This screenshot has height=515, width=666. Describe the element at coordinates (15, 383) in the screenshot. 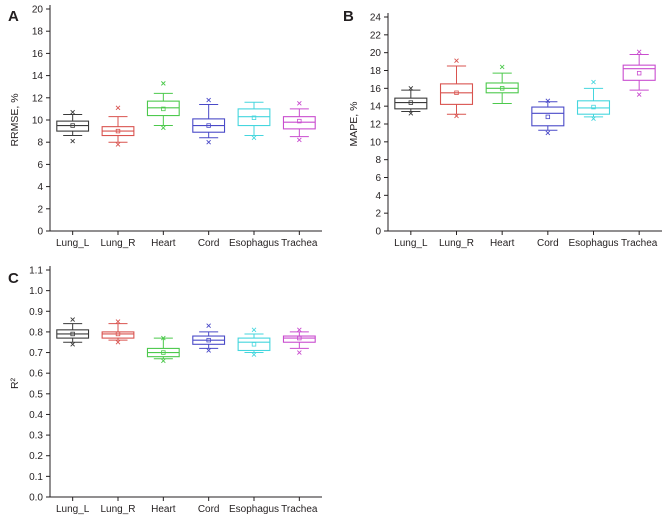

I see `y-axis-label: R²` at that location.